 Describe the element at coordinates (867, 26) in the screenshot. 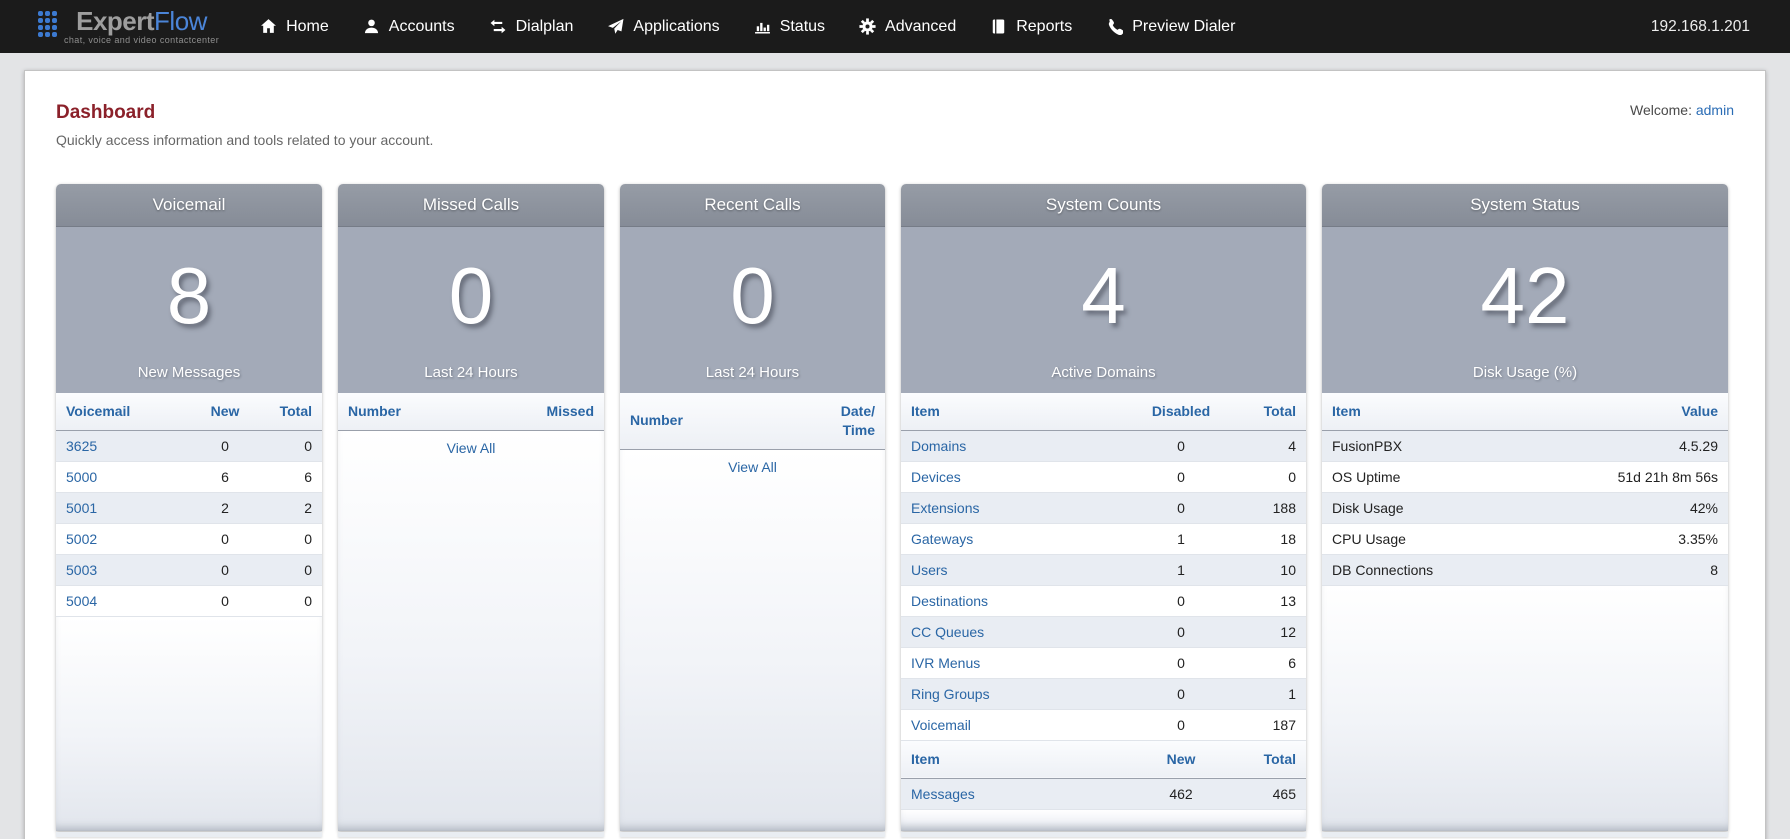

I see `gear-icon` at that location.